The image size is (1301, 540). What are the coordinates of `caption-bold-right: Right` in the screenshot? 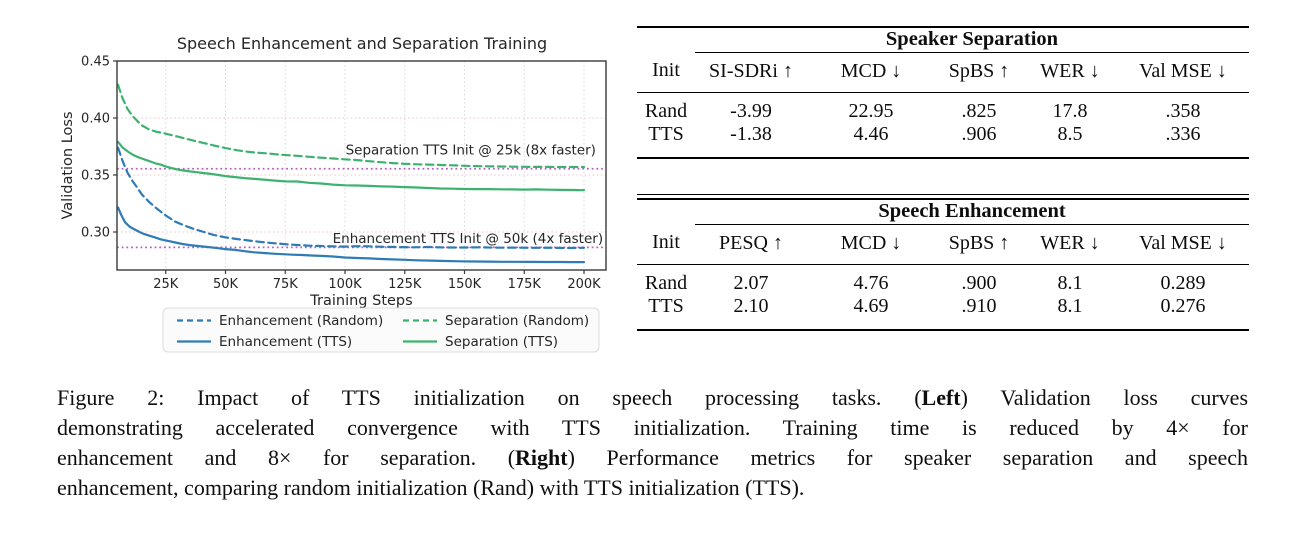 It's located at (541, 457).